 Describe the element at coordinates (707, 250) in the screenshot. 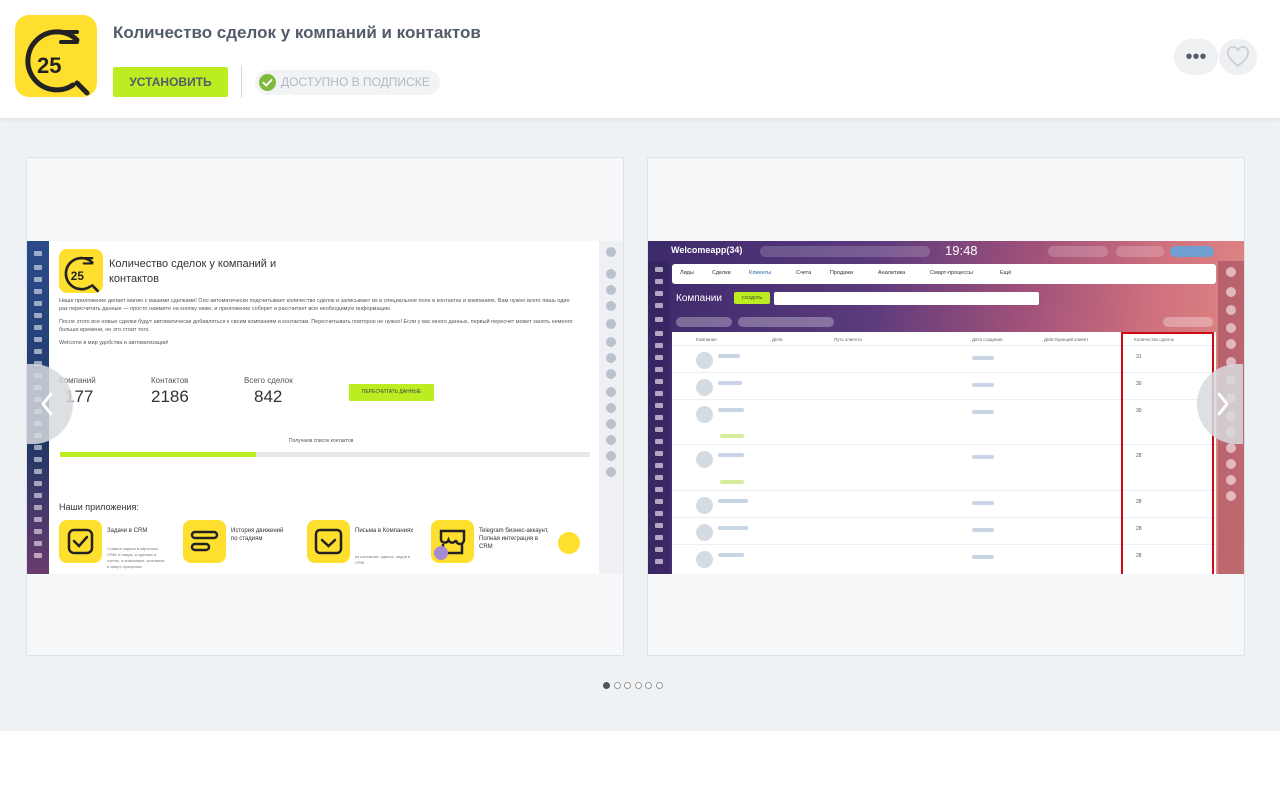

I see `portal-brand: Welcomeapp(34)` at that location.